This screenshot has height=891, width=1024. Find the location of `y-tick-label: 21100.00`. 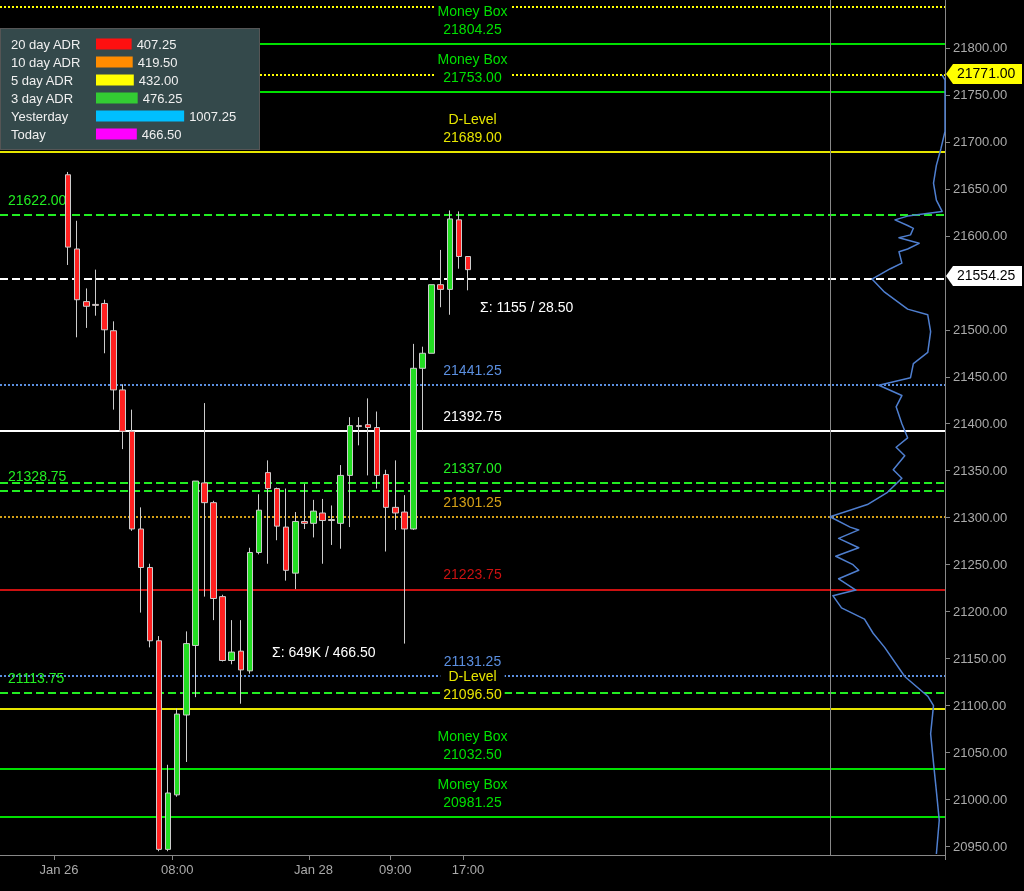

y-tick-label: 21100.00 is located at coordinates (980, 706).